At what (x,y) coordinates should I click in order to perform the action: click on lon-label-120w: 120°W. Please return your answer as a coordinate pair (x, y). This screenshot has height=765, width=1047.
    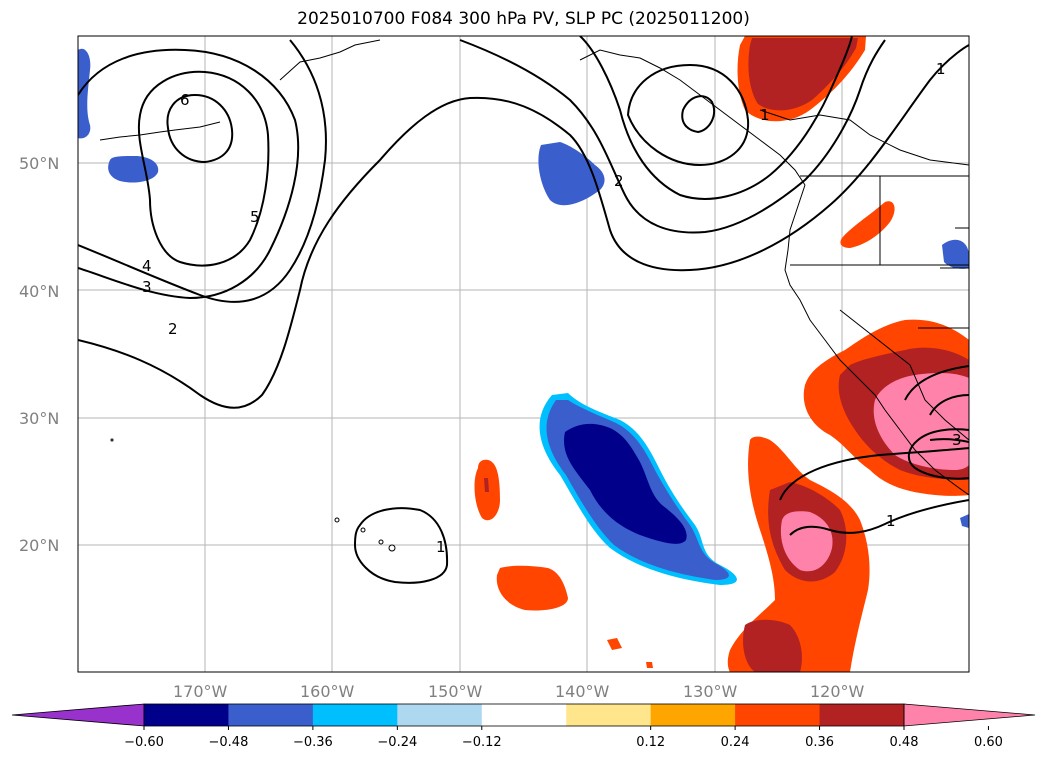
    Looking at the image, I should click on (837, 691).